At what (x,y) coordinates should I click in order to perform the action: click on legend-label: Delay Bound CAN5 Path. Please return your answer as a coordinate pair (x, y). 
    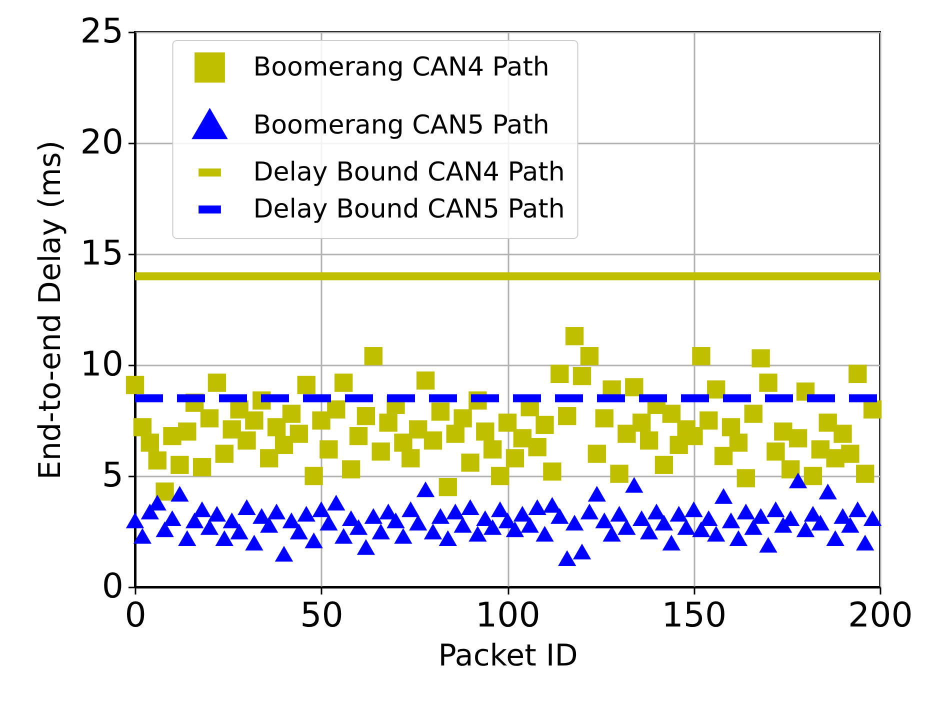
    Looking at the image, I should click on (409, 209).